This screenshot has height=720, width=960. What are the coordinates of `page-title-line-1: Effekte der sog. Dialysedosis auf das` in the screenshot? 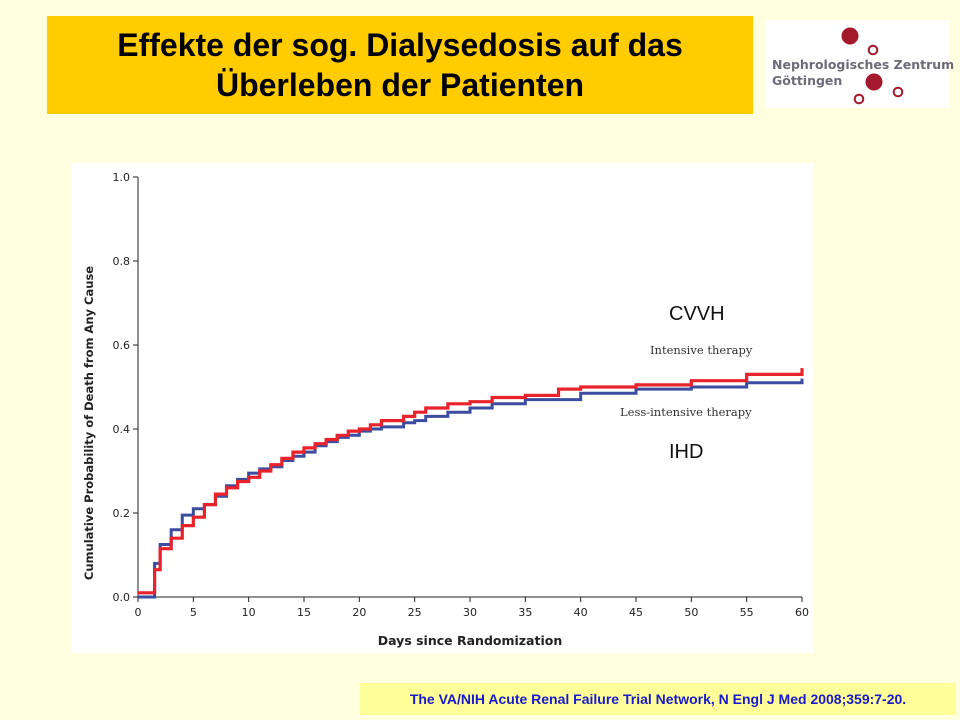 It's located at (400, 45).